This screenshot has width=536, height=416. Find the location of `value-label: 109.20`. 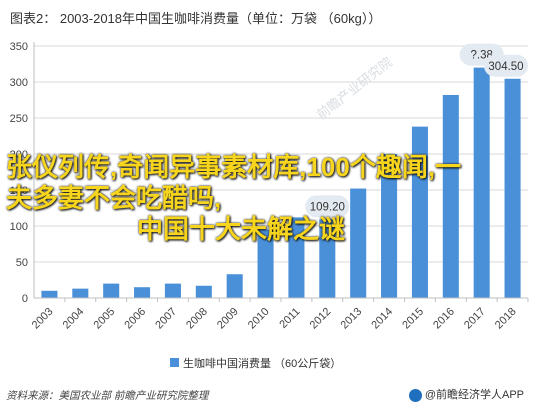

value-label: 109.20 is located at coordinates (327, 207).